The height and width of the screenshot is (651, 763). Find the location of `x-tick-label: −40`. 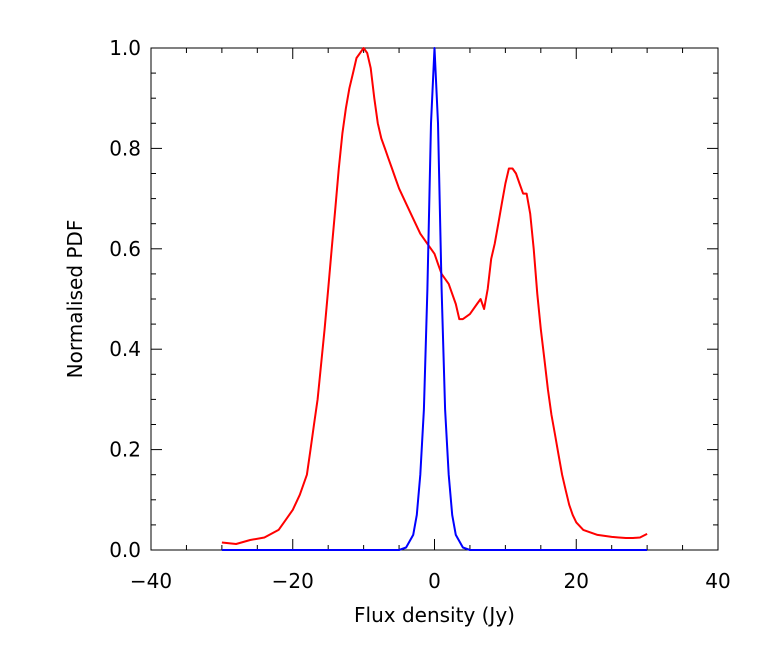

x-tick-label: −40 is located at coordinates (151, 581).